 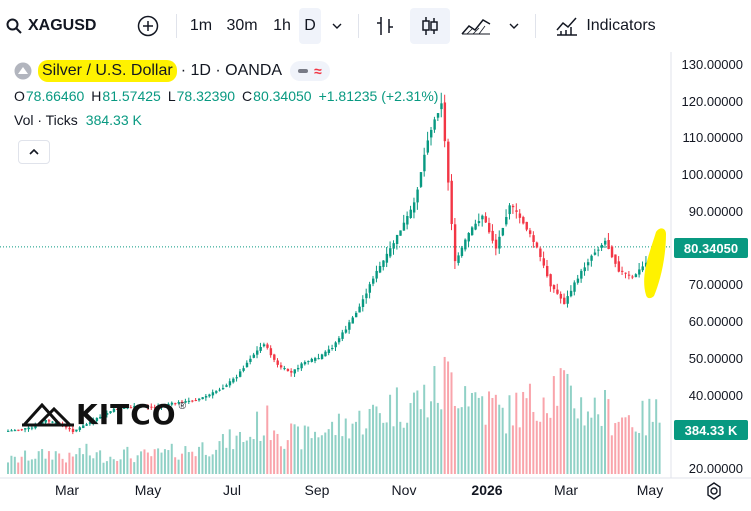 What do you see at coordinates (201, 26) in the screenshot?
I see `timeframe-1m: 1m` at bounding box center [201, 26].